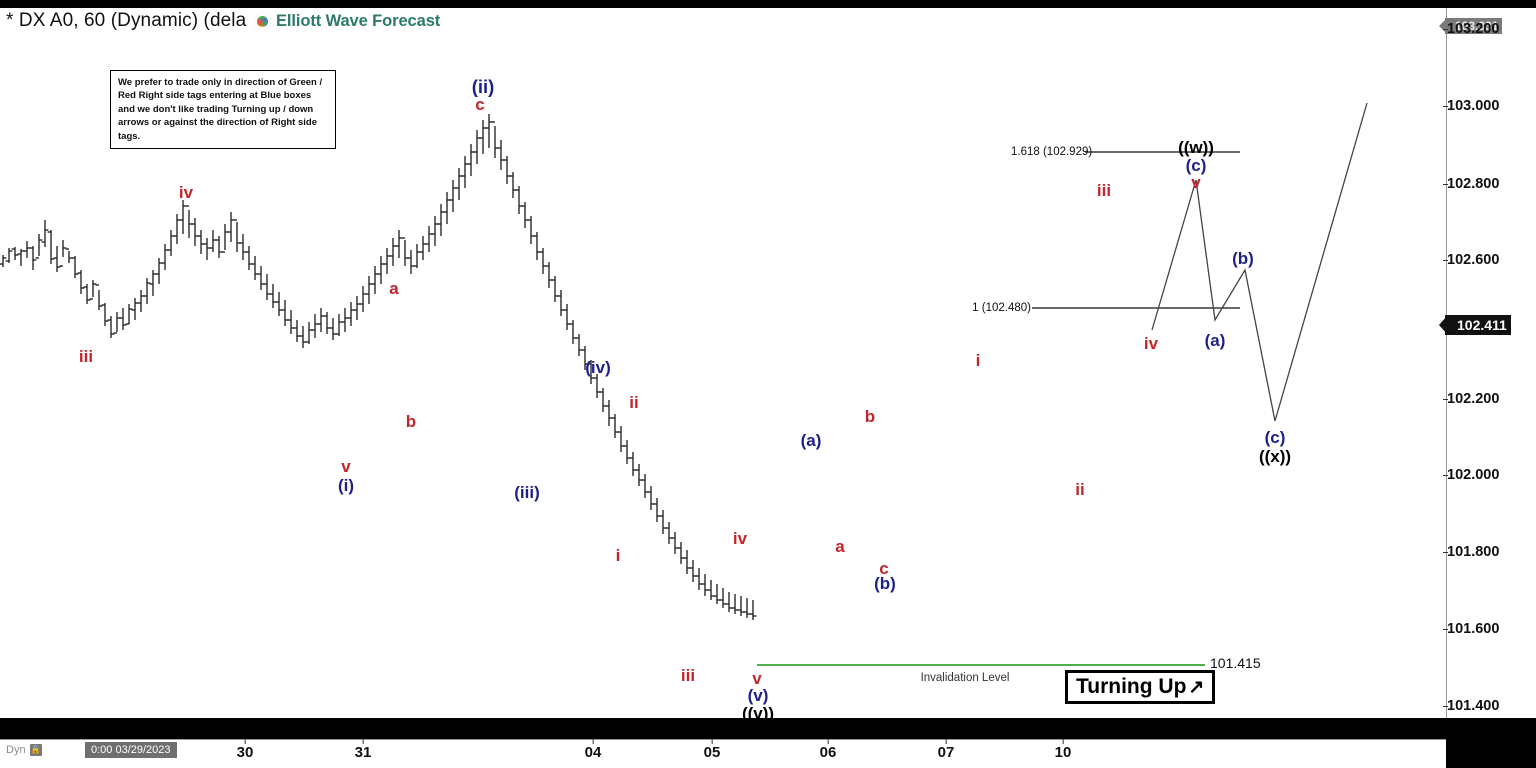 The image size is (1536, 768). What do you see at coordinates (16, 750) in the screenshot?
I see `dyn-label: Dyn` at bounding box center [16, 750].